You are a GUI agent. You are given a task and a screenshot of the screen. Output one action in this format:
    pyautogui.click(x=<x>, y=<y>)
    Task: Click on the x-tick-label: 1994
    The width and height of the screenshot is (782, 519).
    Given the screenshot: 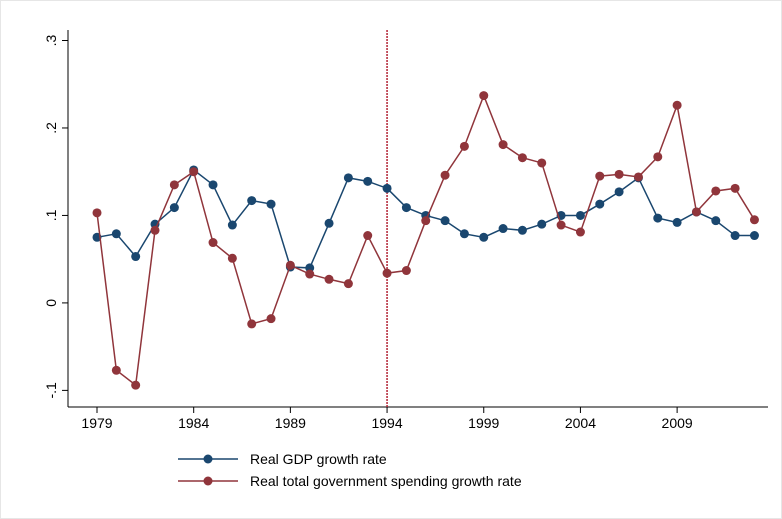 What is the action you would take?
    pyautogui.click(x=386, y=423)
    